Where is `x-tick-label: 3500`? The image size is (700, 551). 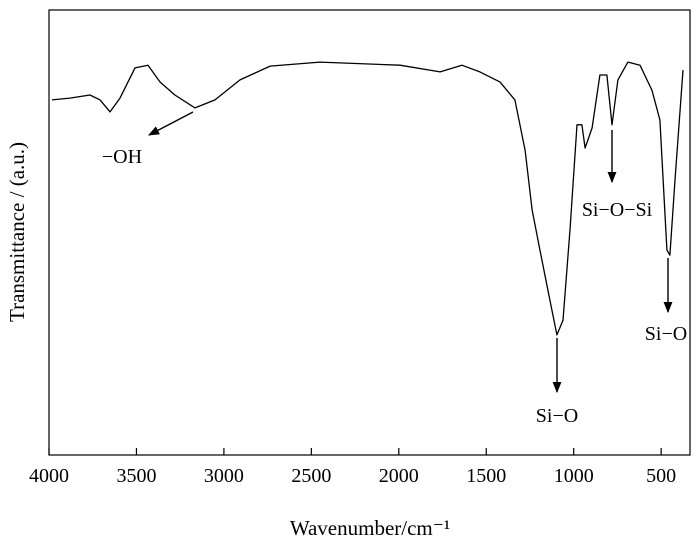
x-tick-label: 3500 is located at coordinates (136, 476).